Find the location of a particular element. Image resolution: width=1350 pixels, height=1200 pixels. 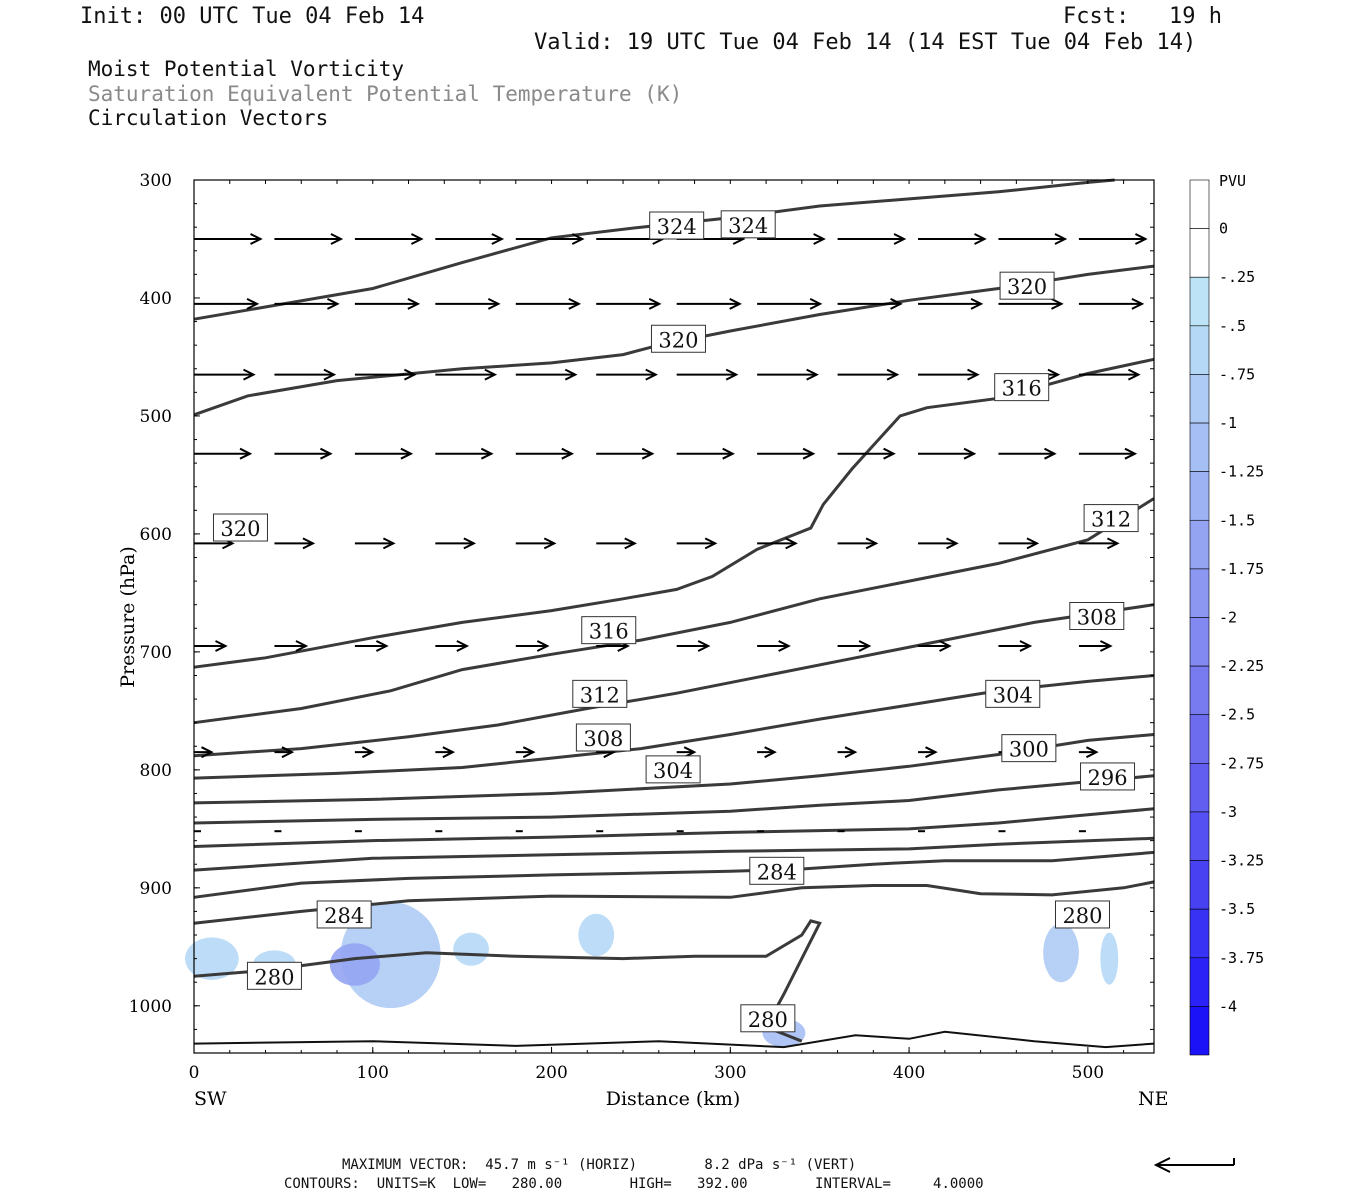

colorbar-label: -3.5 is located at coordinates (1237, 909).